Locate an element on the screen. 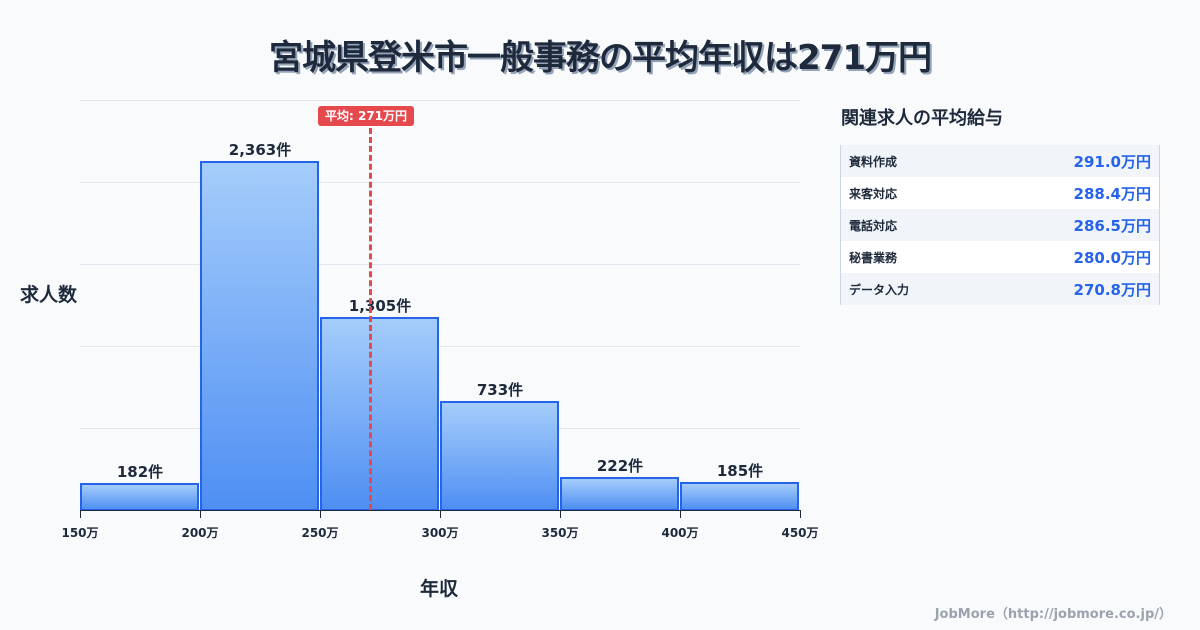 This screenshot has width=1200, height=630. job-name: 来客対応 is located at coordinates (873, 193).